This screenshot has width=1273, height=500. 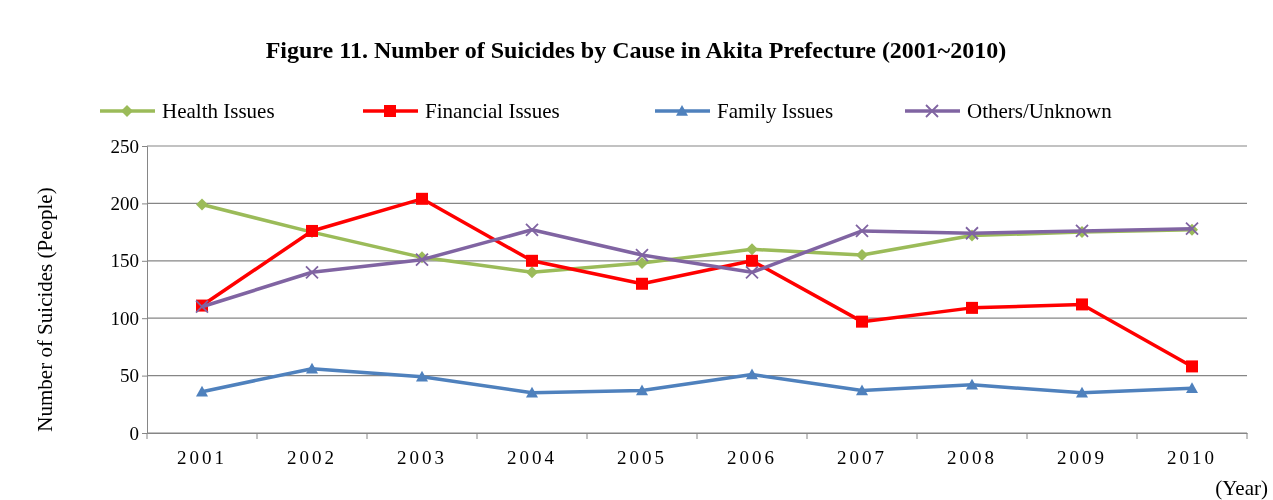 I want to click on y-tick-label: 0, so click(x=134, y=433).